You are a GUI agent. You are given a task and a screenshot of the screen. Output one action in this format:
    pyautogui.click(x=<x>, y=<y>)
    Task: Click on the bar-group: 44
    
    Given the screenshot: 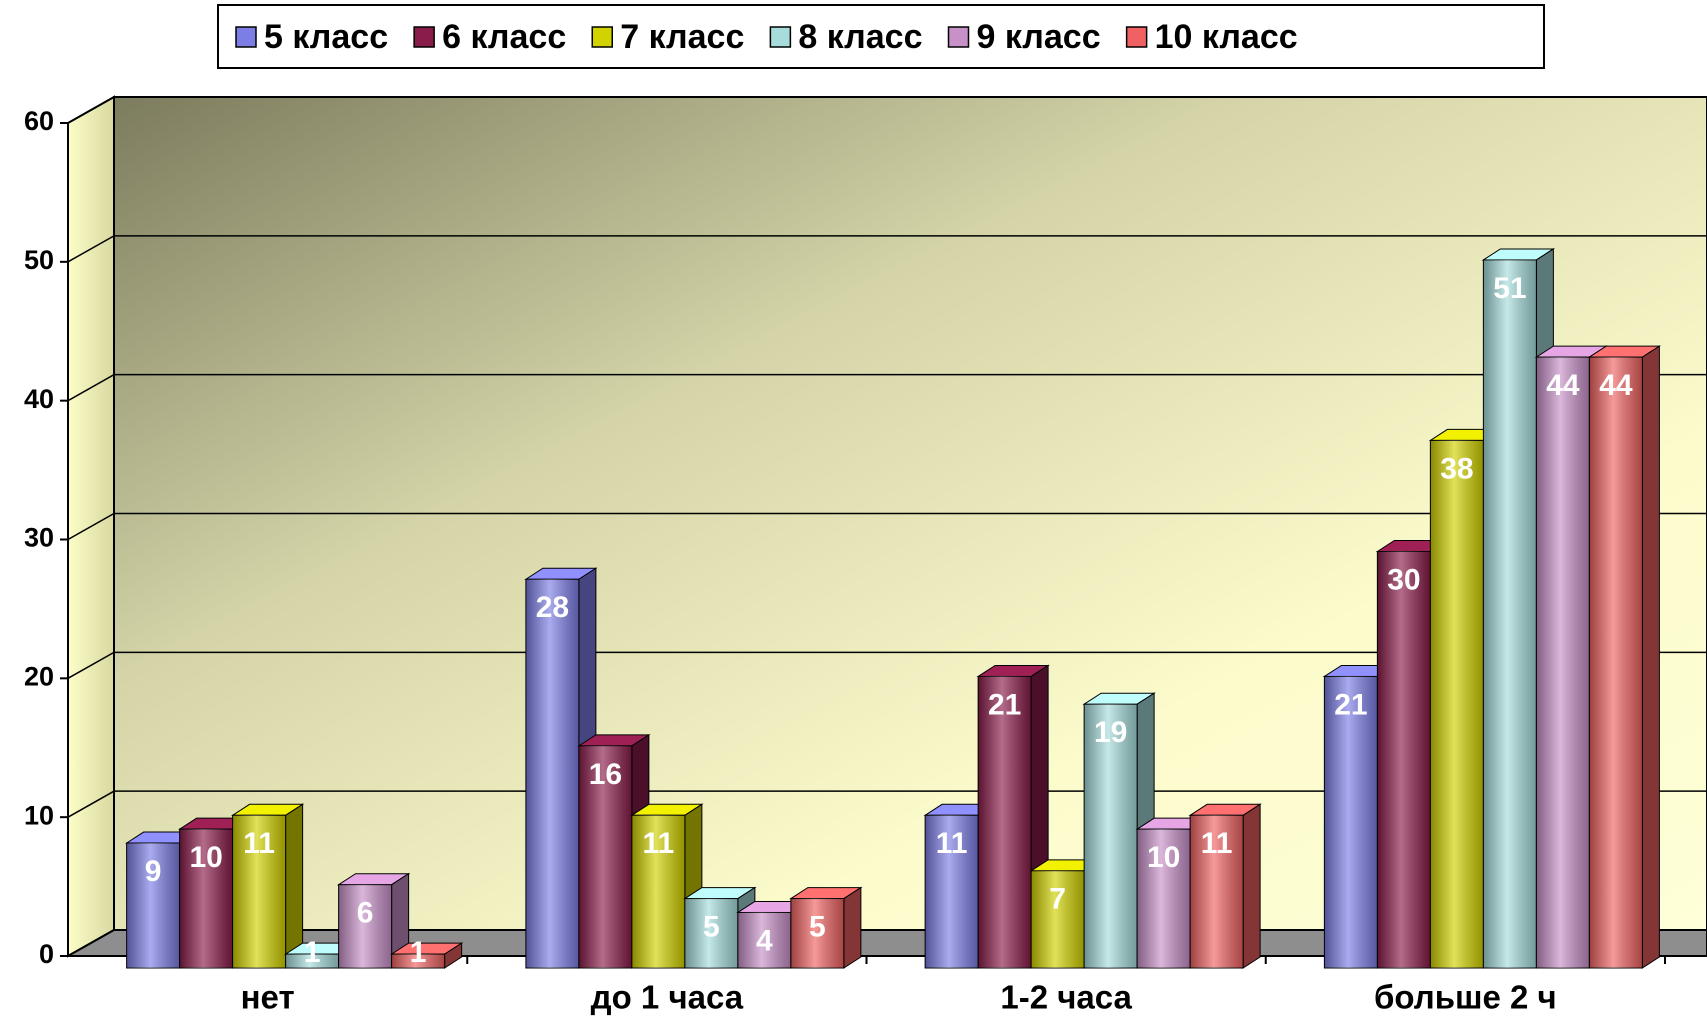 What is the action you would take?
    pyautogui.click(x=1624, y=657)
    